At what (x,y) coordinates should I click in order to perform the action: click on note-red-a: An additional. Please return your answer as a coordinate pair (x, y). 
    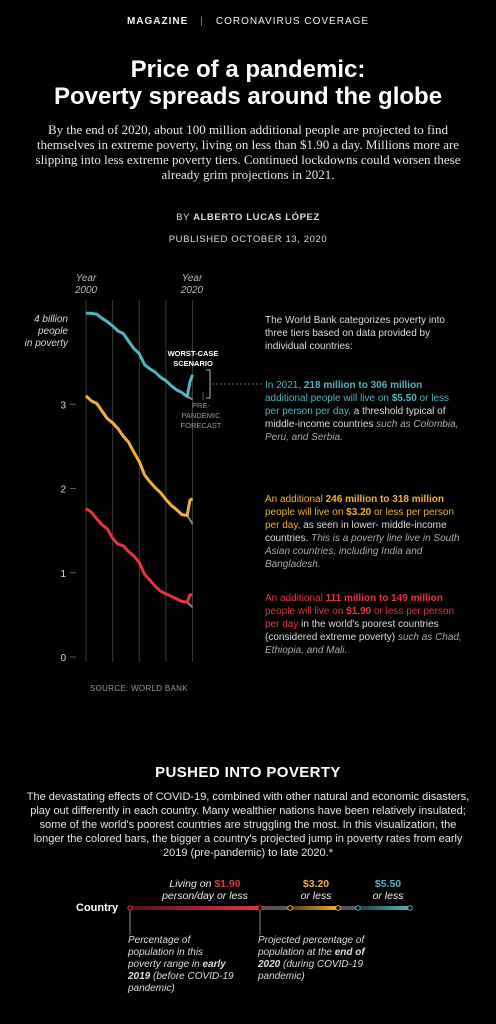
    Looking at the image, I should click on (295, 598).